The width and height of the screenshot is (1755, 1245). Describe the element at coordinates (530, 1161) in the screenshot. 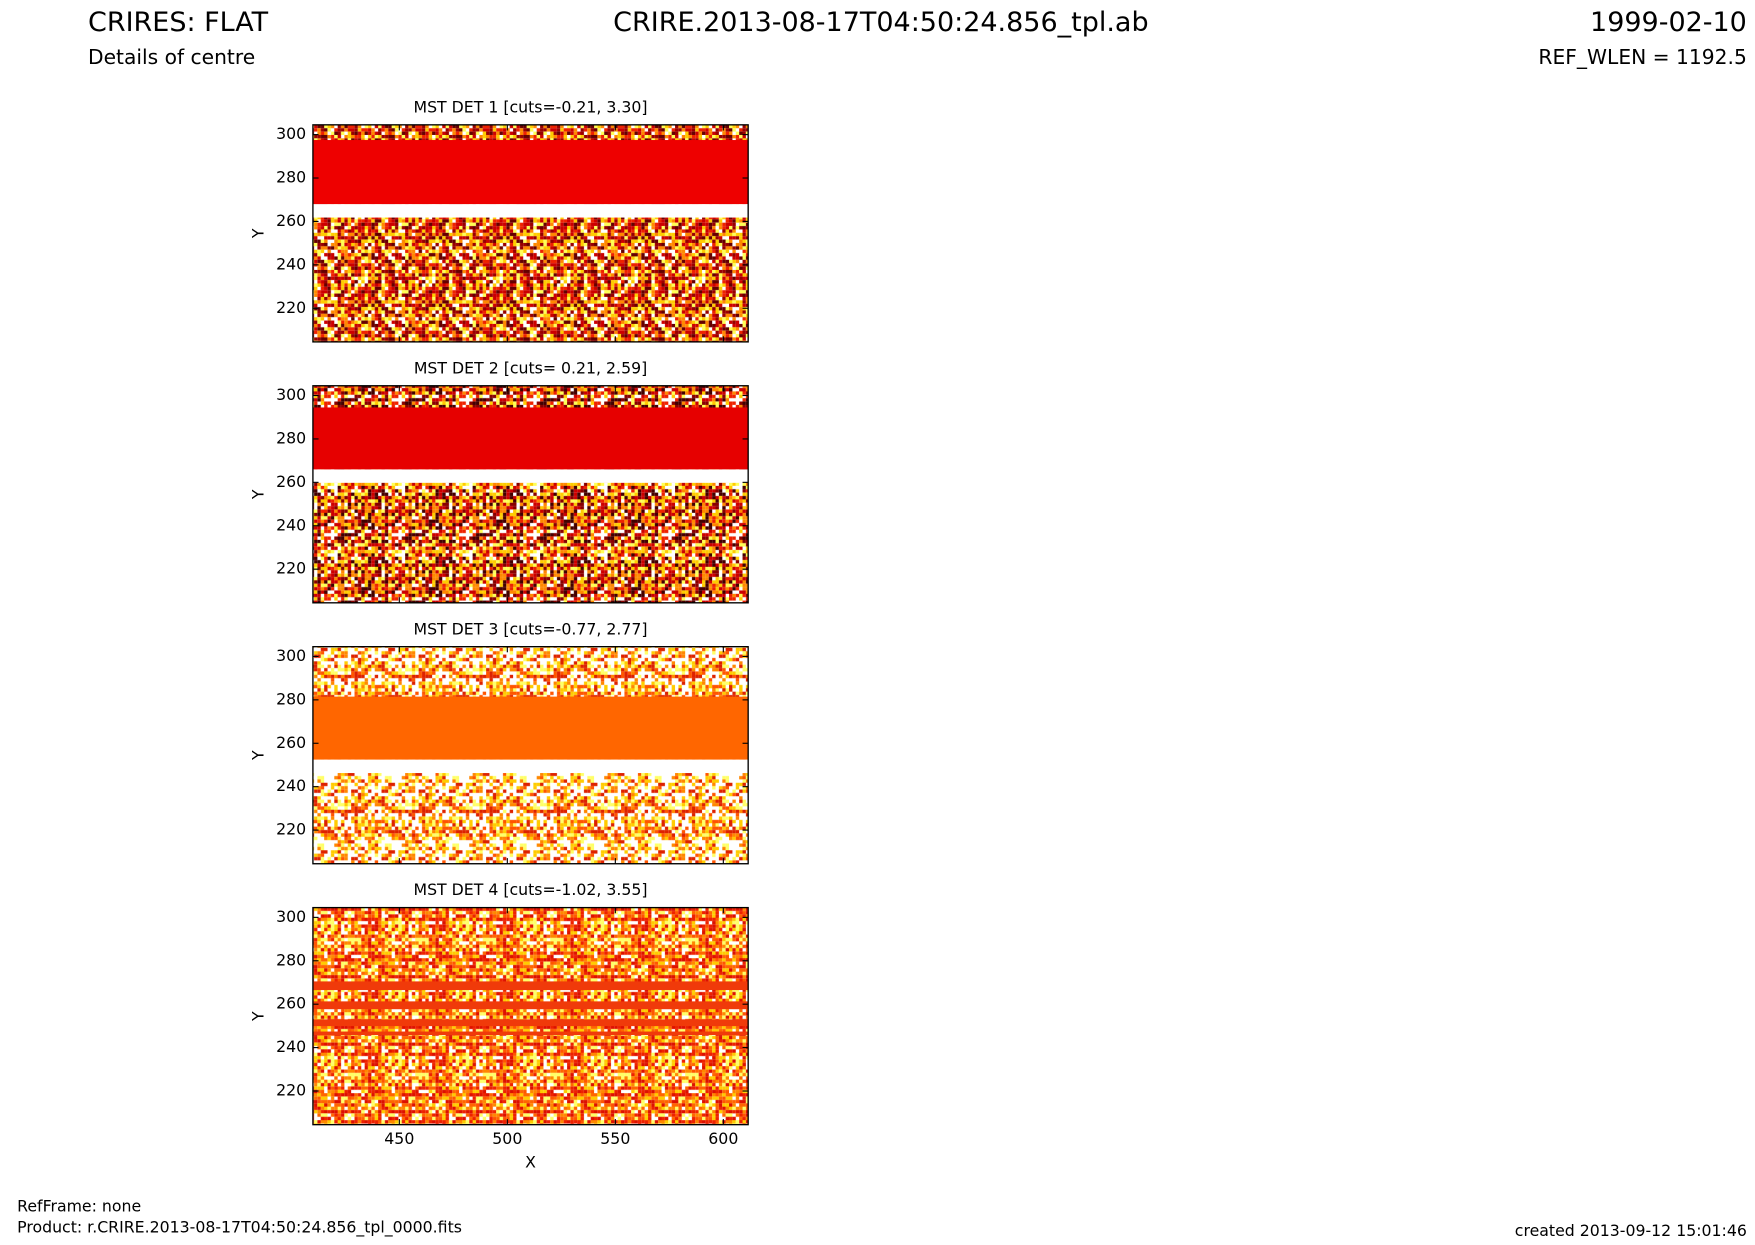

I see `x-axis-label: X` at that location.